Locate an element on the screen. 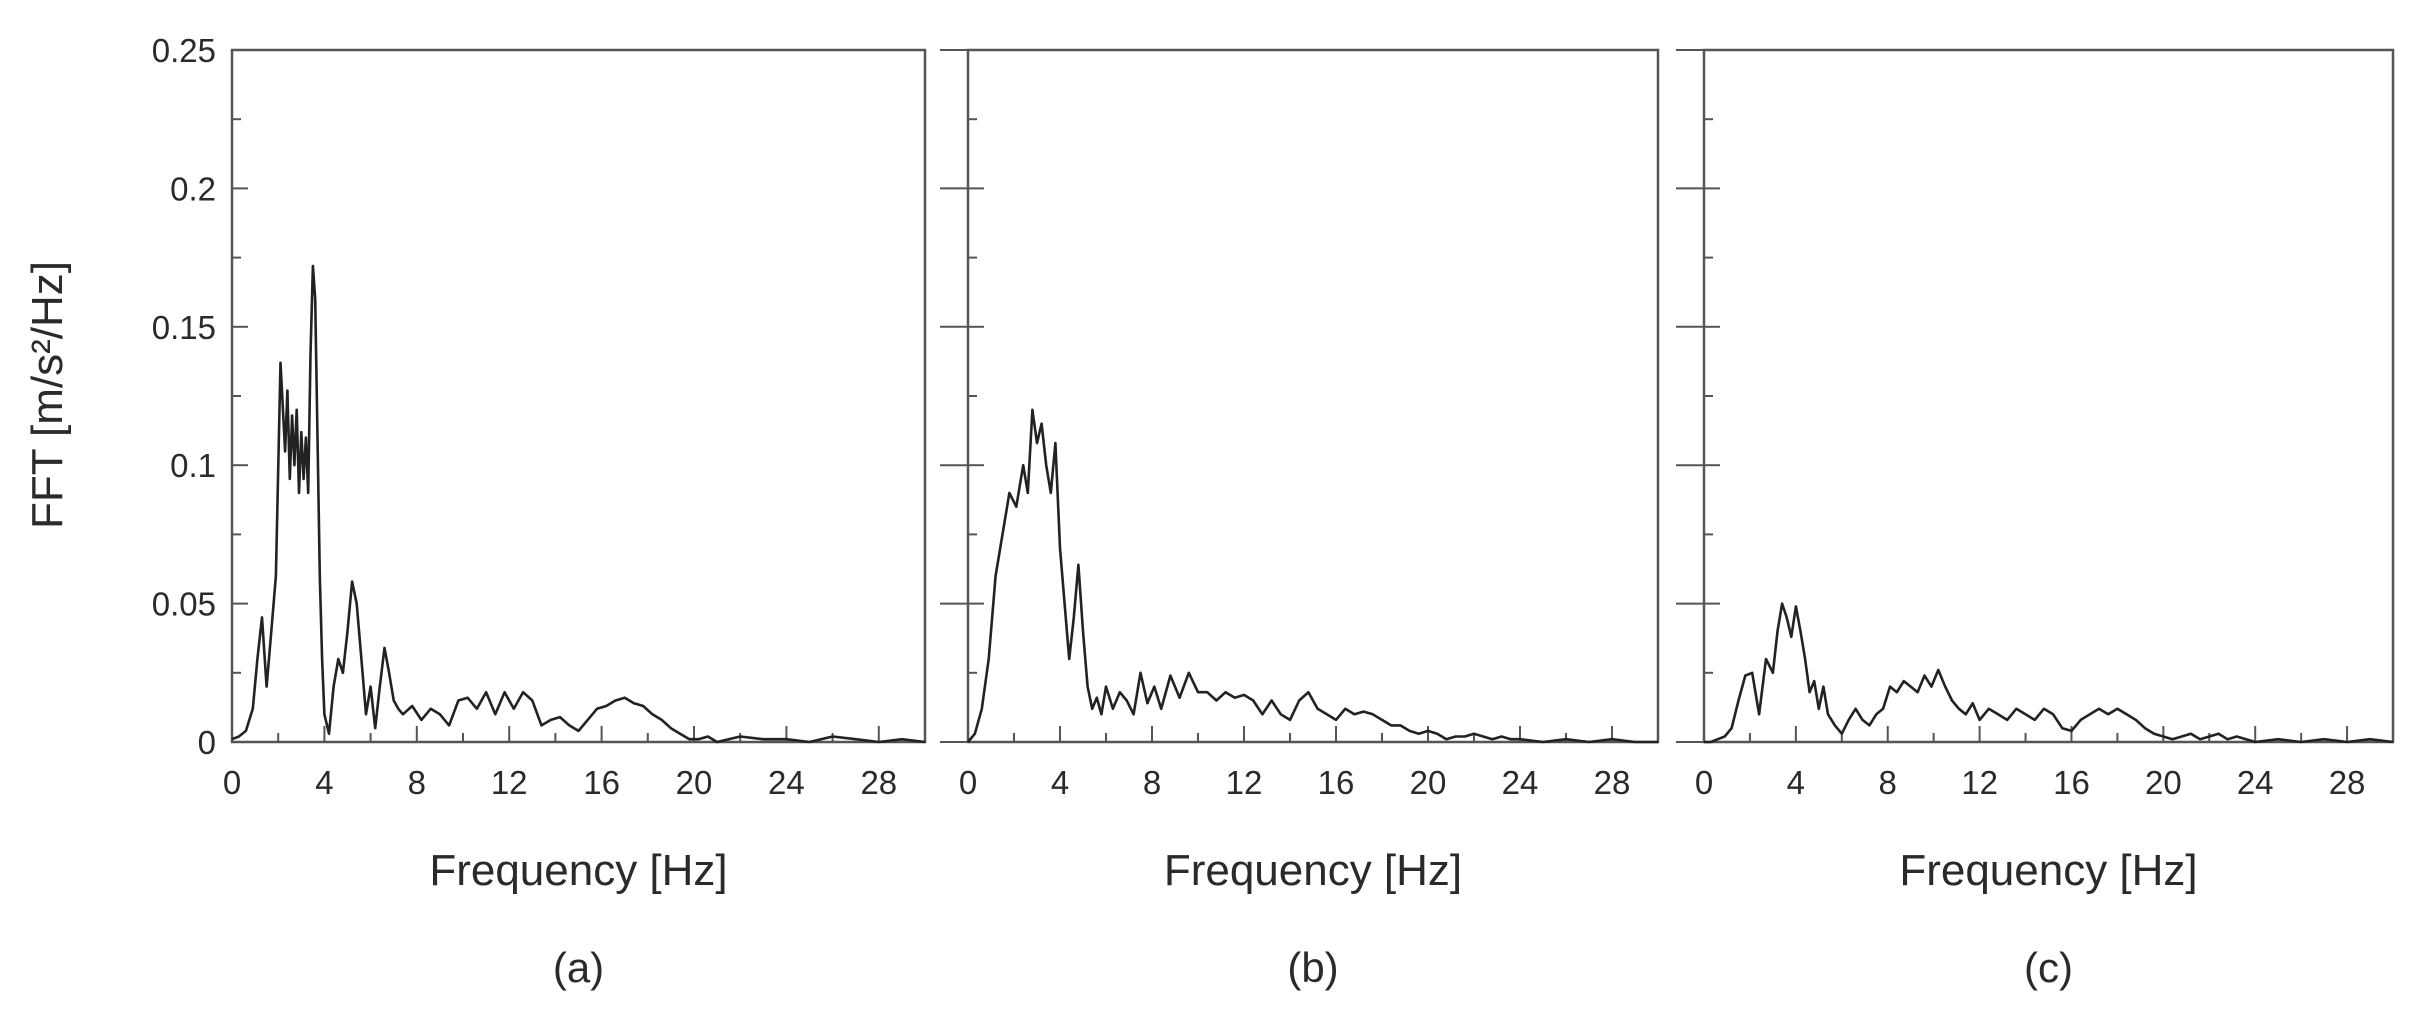 This screenshot has width=2419, height=1019. y-tick-label: 0 is located at coordinates (207, 742).